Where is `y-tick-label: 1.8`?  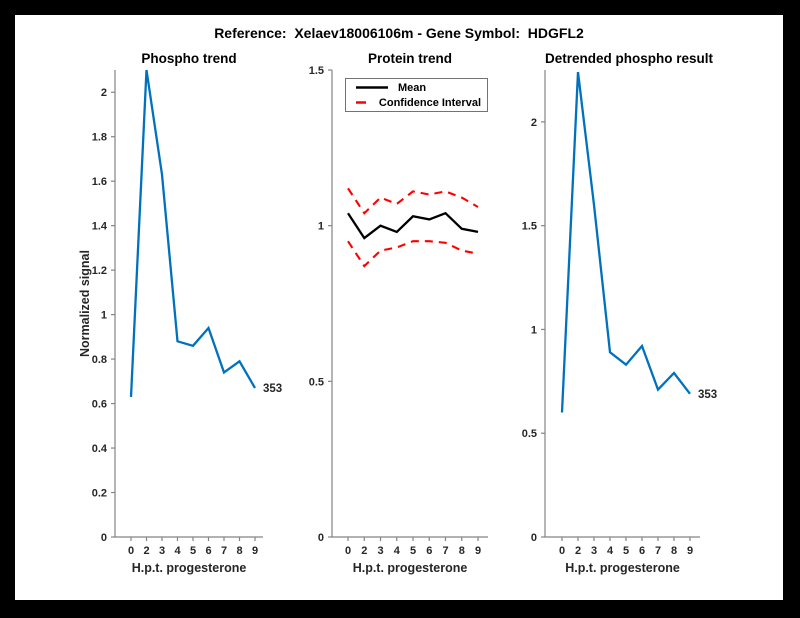
y-tick-label: 1.8 is located at coordinates (99, 138).